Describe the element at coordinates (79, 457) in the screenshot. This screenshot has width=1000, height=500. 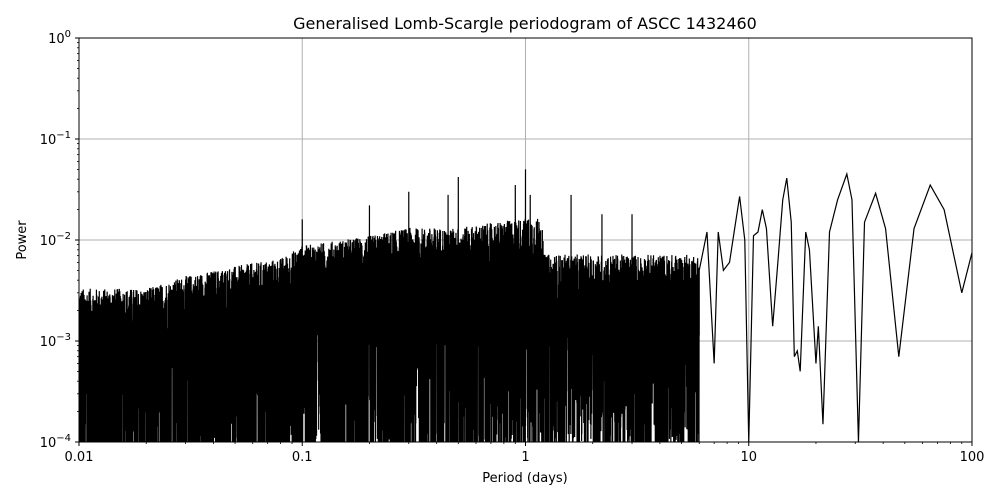
I see `x-tick-label: 0.01` at that location.